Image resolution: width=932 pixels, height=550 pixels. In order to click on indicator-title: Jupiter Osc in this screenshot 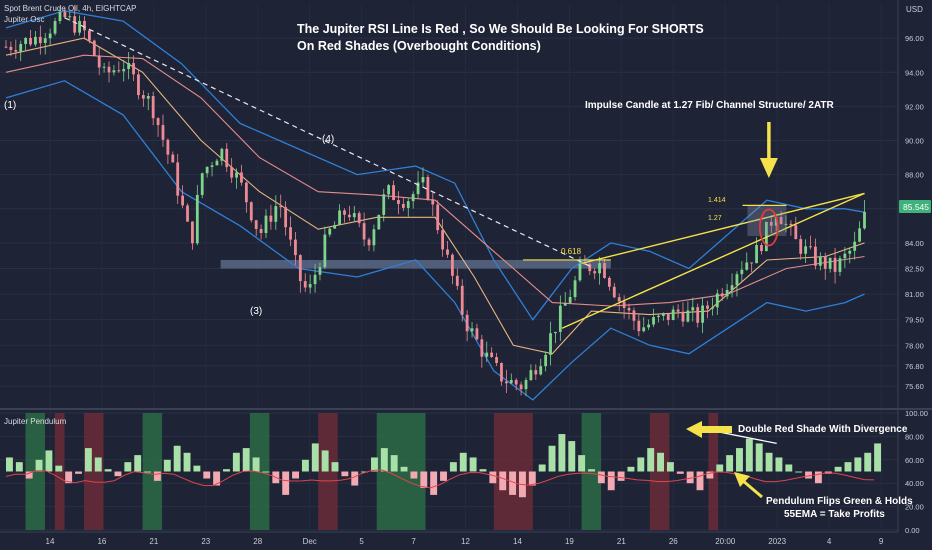, I will do `click(24, 19)`.